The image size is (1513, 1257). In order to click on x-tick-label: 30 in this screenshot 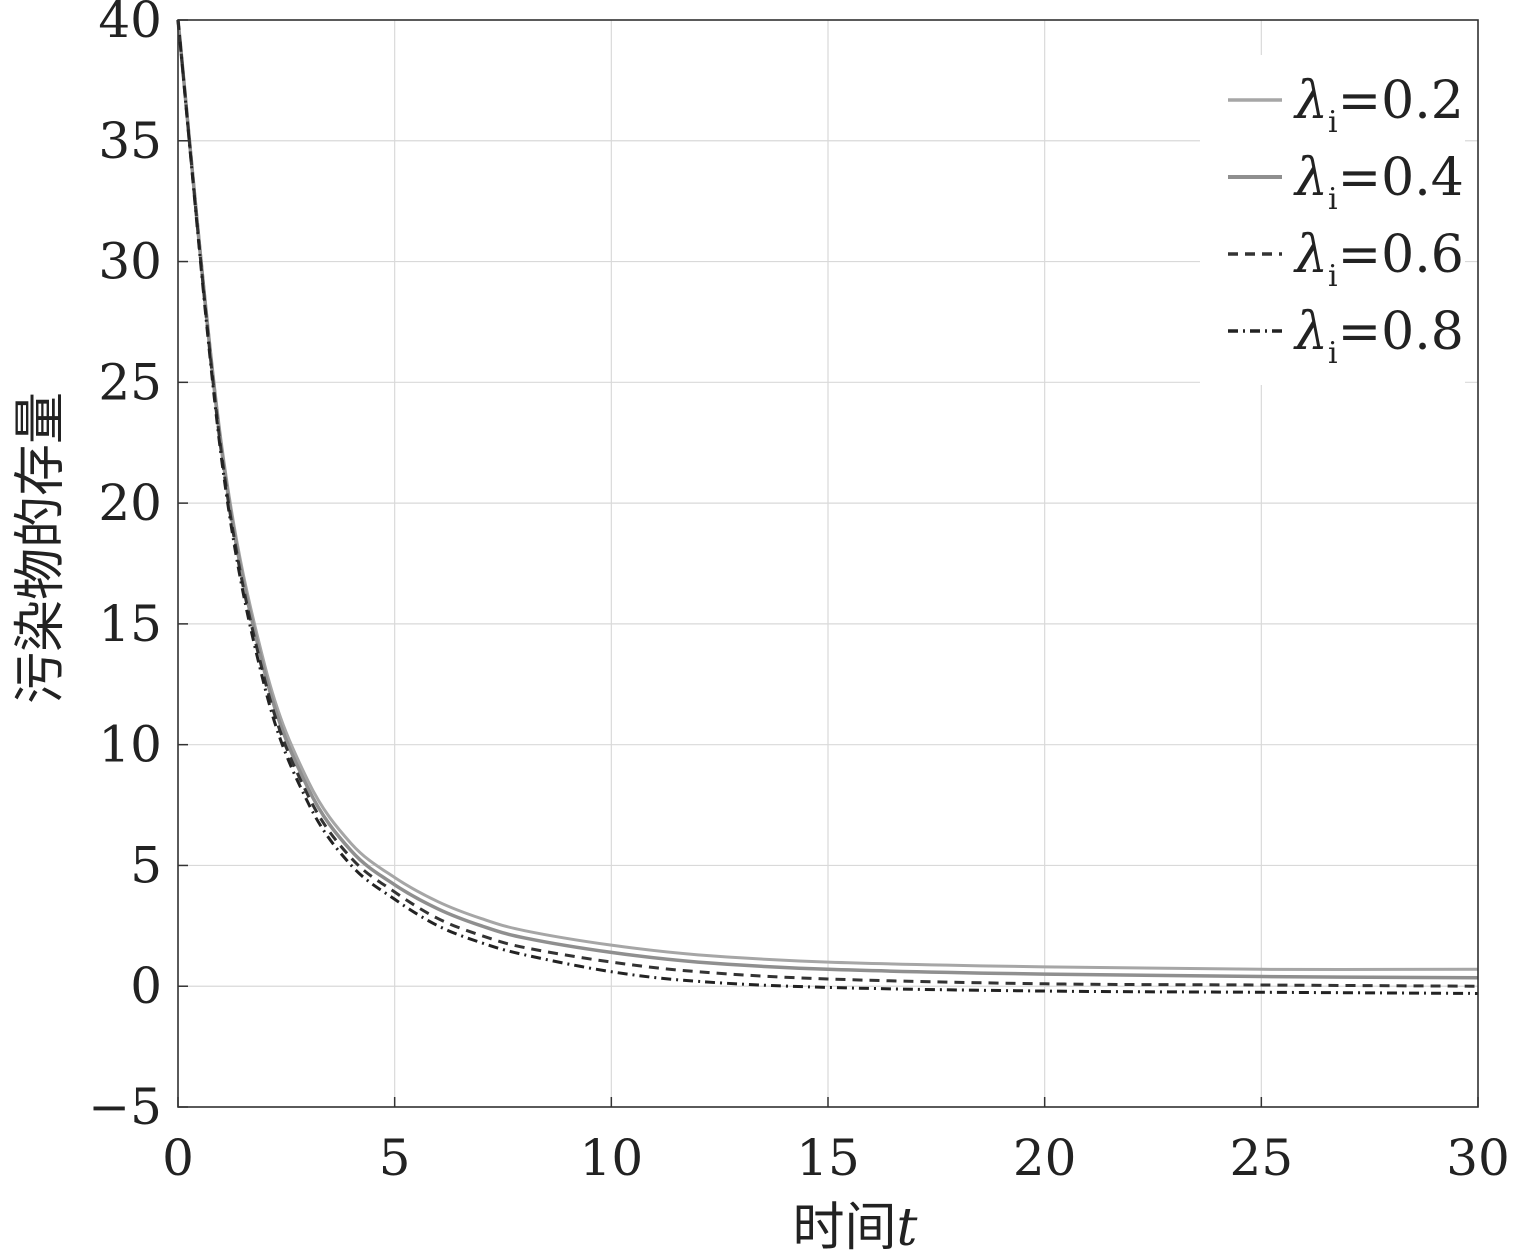, I will do `click(1478, 1158)`.